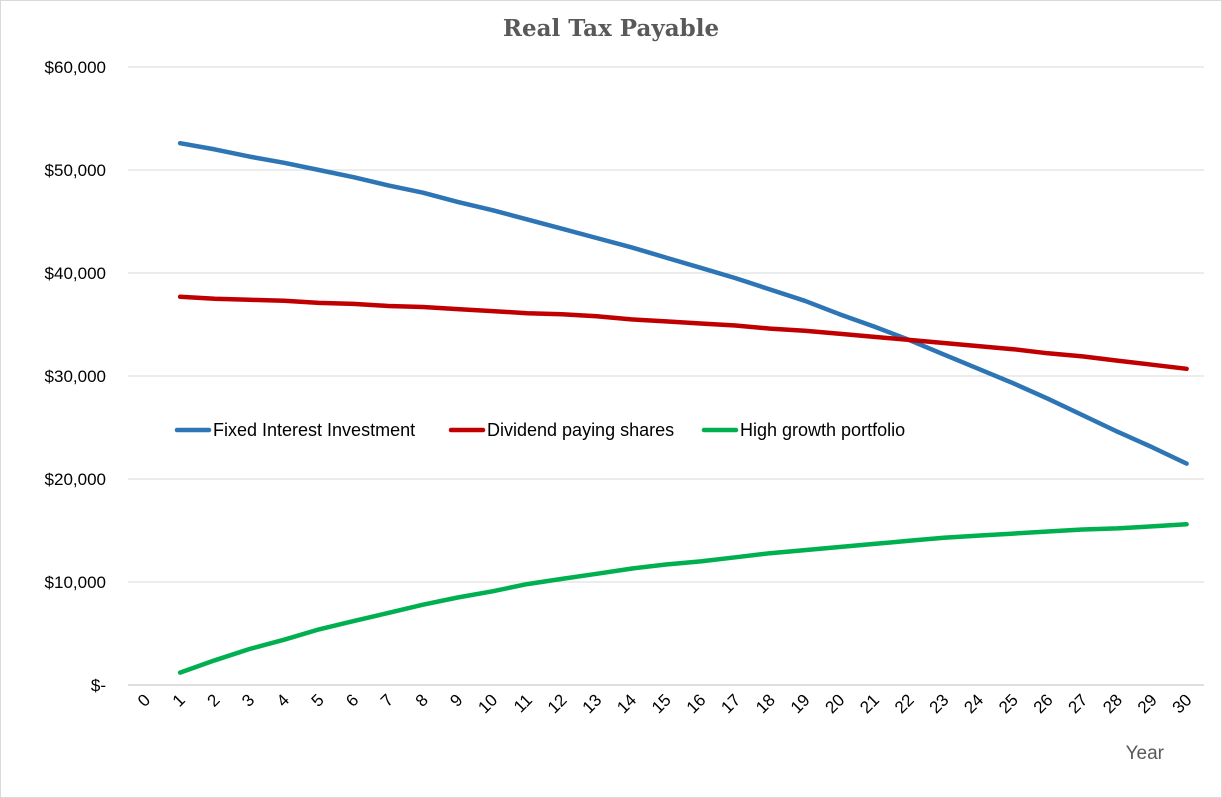 The image size is (1222, 798). I want to click on x-tick-label: 17, so click(730, 703).